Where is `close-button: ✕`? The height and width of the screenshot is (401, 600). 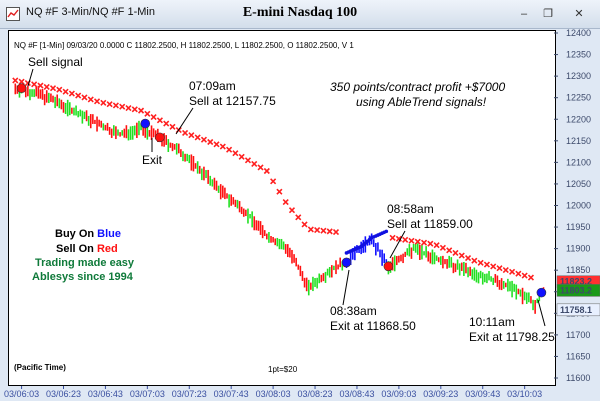
close-button: ✕ is located at coordinates (579, 14).